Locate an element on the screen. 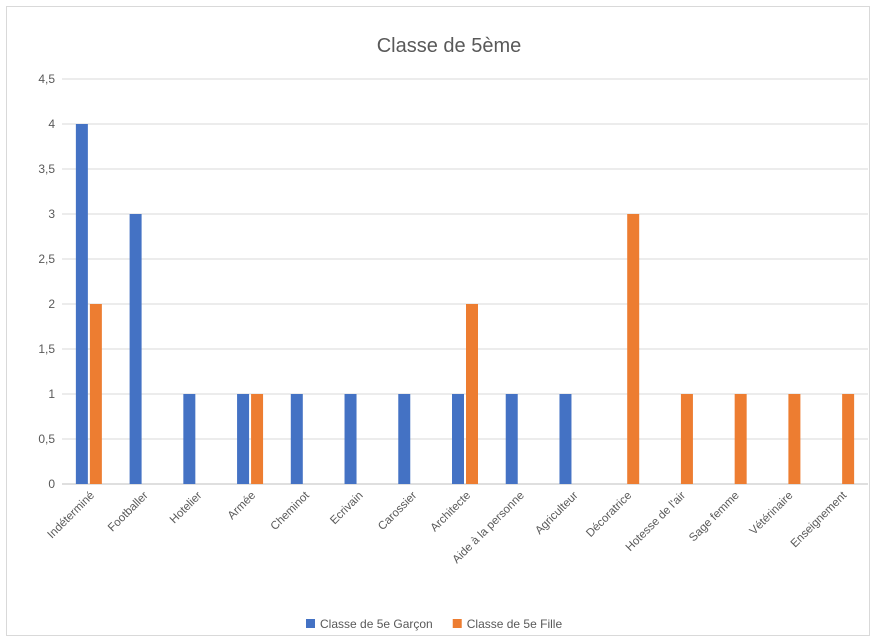 This screenshot has width=877, height=639. legend: Classe de 5e Garçon Classe de 5e Fille is located at coordinates (434, 624).